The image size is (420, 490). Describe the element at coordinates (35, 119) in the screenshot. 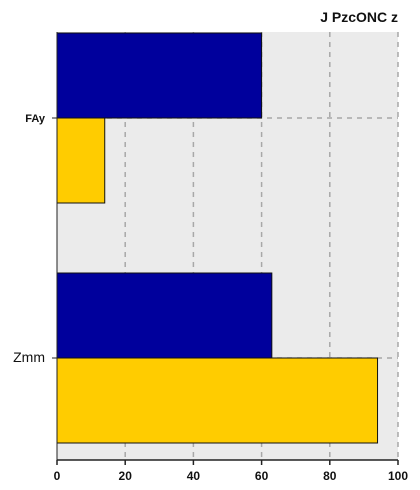

I see `y-category-label-fay: FAy` at that location.